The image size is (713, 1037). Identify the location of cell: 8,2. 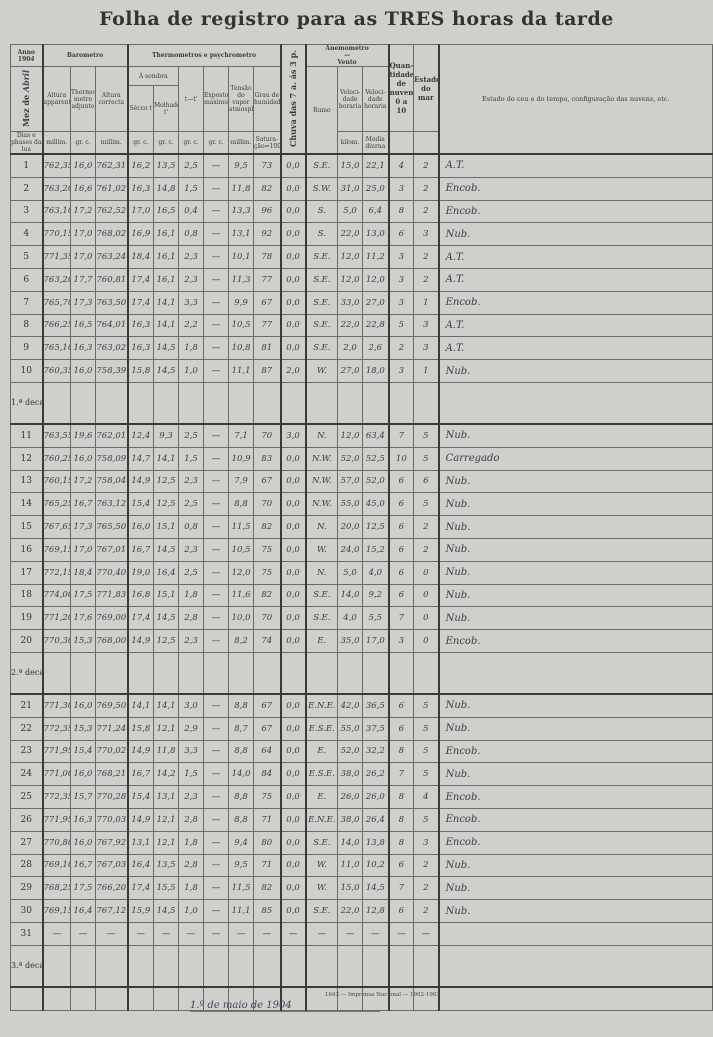
(241, 641).